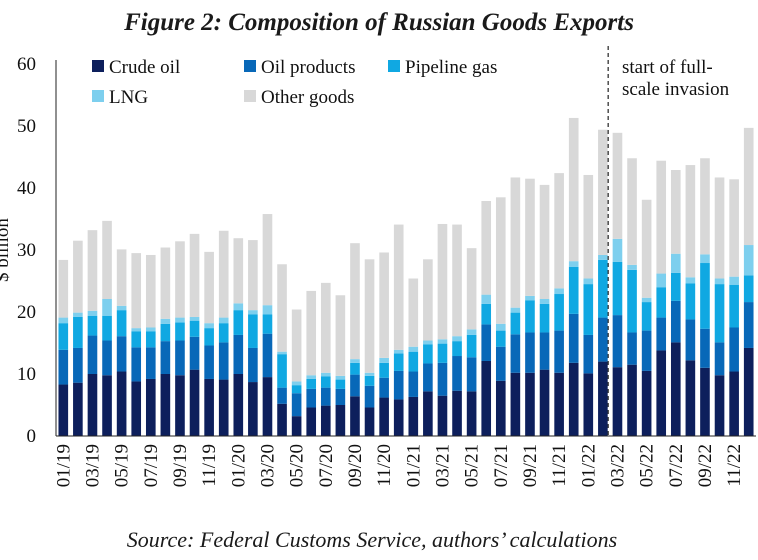 The height and width of the screenshot is (560, 758). I want to click on x-tick-label: 07/19, so click(151, 465).